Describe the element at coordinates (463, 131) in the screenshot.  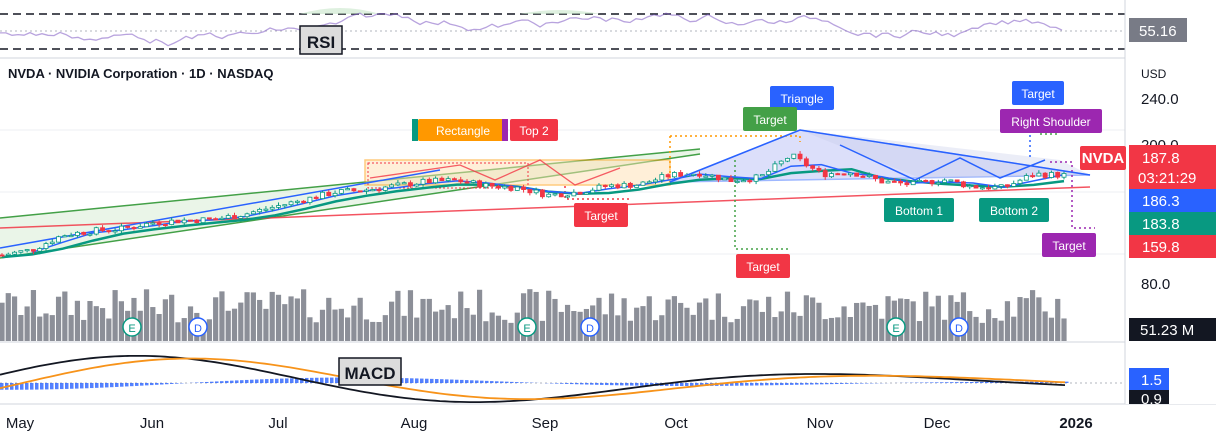
I see `rectangle-label: Rectangle` at that location.